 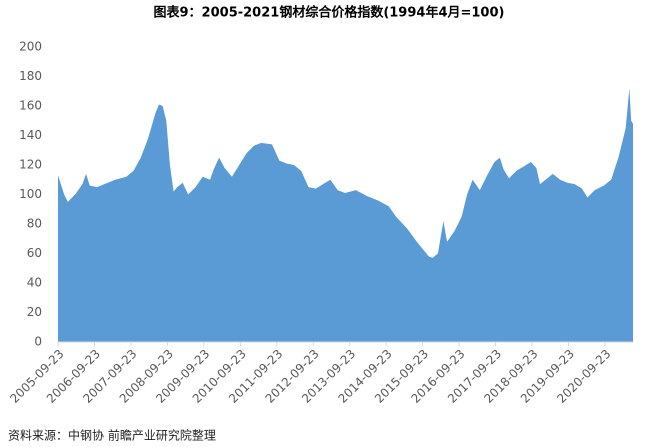 What do you see at coordinates (38, 342) in the screenshot?
I see `y-tick-label: 0` at bounding box center [38, 342].